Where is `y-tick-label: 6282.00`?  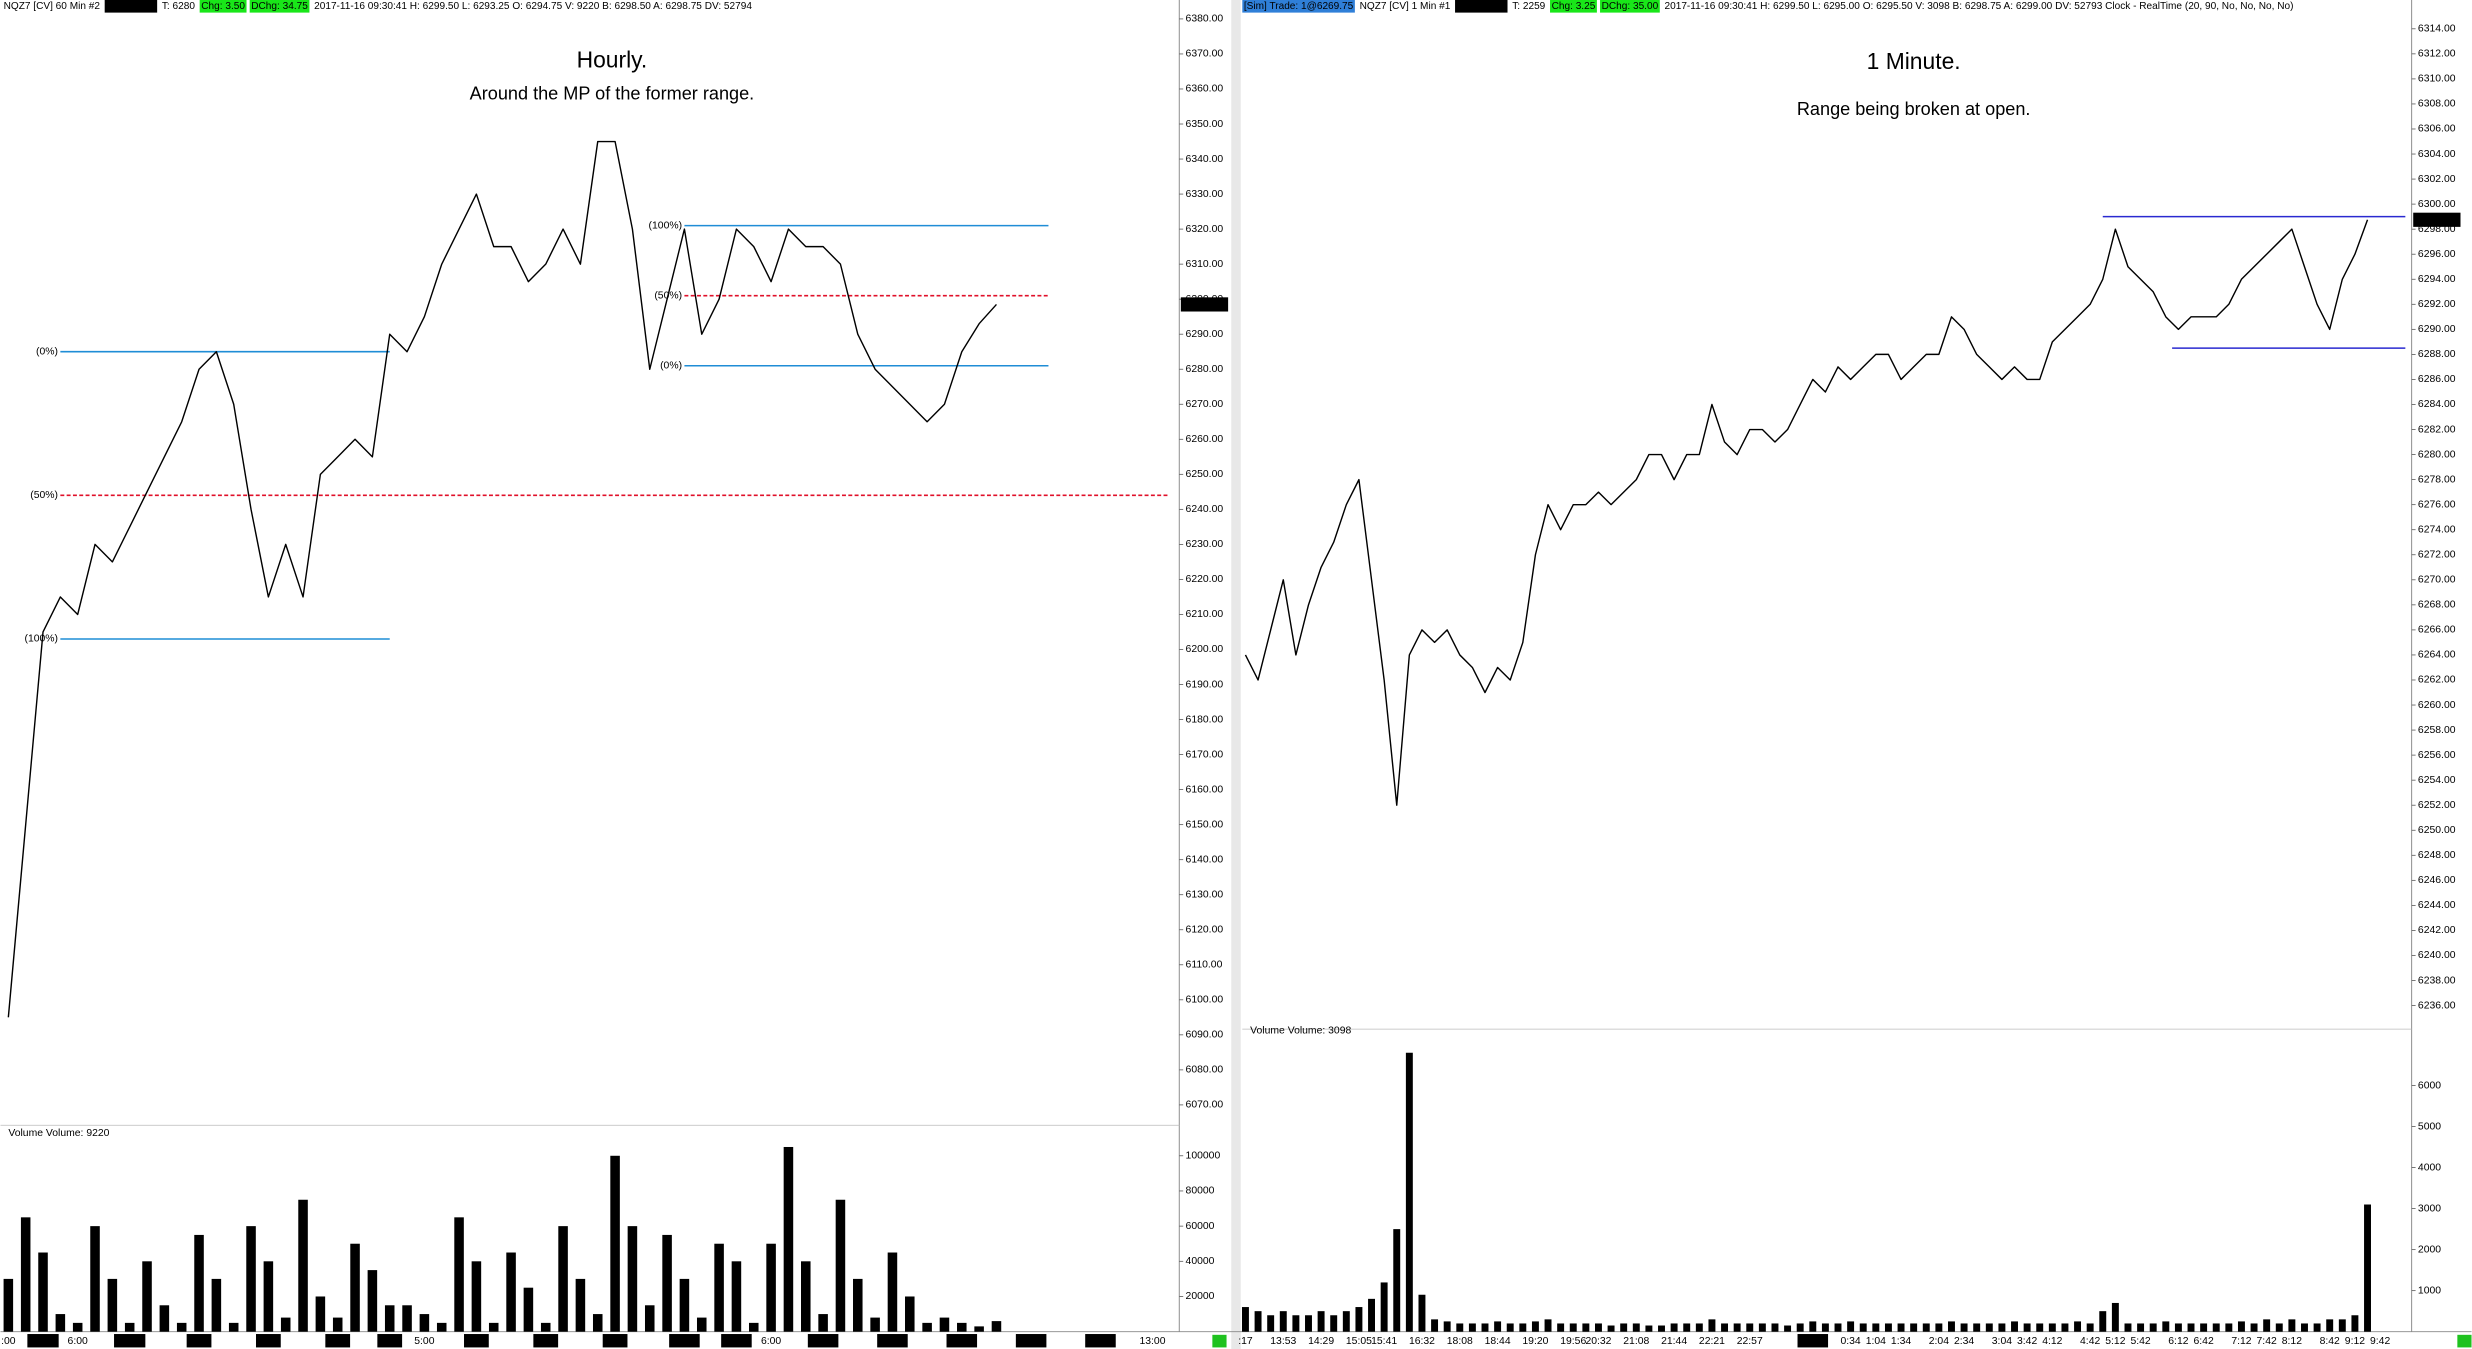 y-tick-label: 6282.00 is located at coordinates (2437, 429).